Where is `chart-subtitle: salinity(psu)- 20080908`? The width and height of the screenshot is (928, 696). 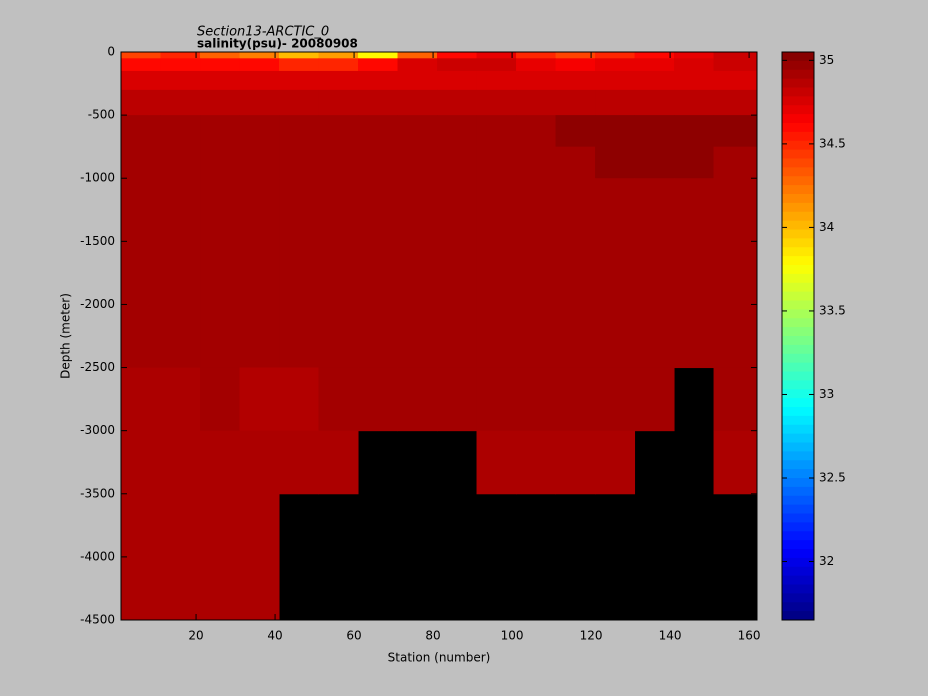 chart-subtitle: salinity(psu)- 20080908 is located at coordinates (277, 44).